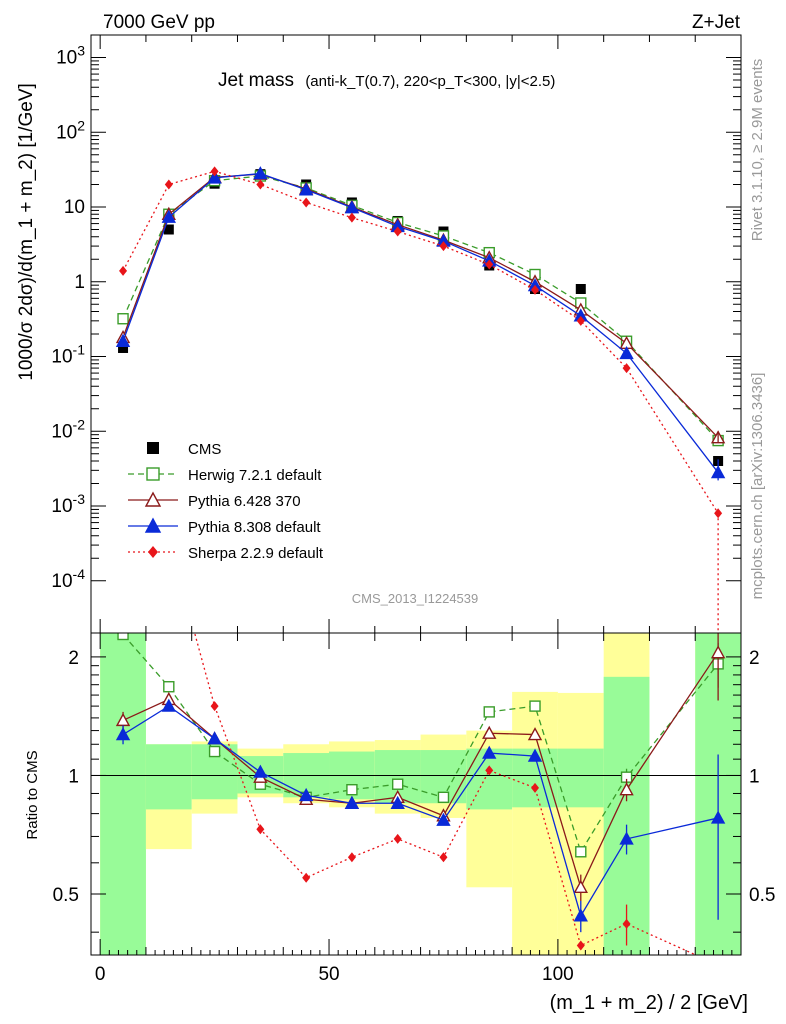 This screenshot has height=1024, width=786. I want to click on legend-entry: Pythia 6.428 370, so click(214, 500).